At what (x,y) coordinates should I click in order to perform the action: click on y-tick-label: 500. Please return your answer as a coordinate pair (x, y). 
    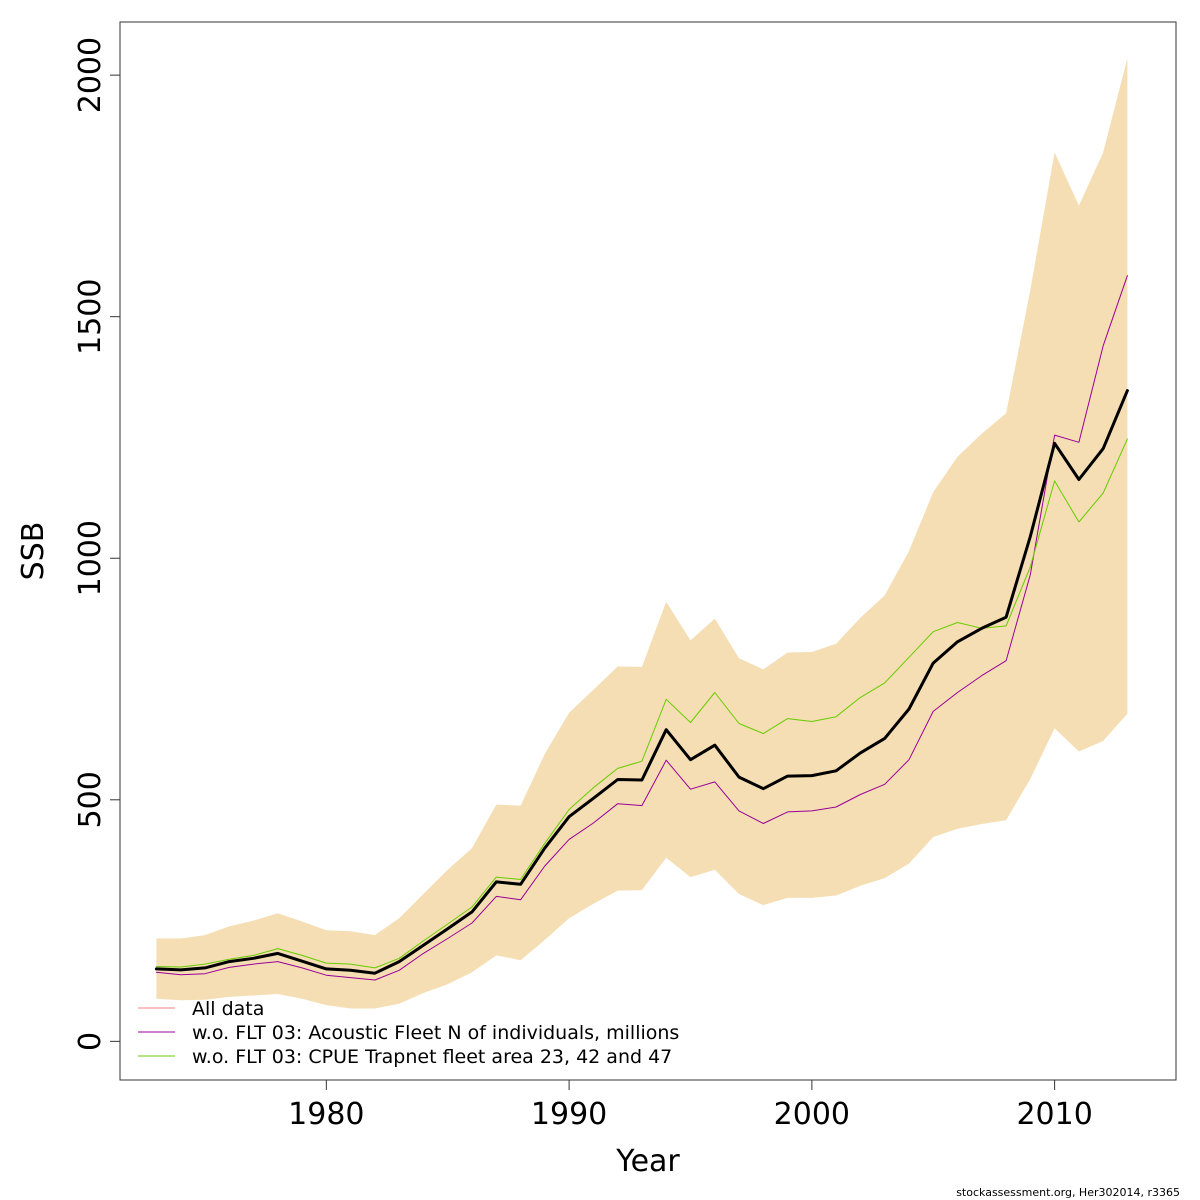
    Looking at the image, I should click on (90, 799).